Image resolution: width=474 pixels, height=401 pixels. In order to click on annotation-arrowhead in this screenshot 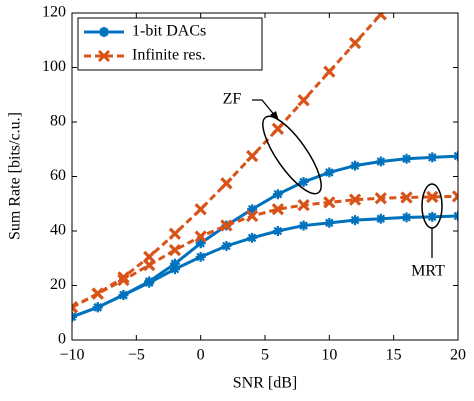, I will do `click(274, 116)`.